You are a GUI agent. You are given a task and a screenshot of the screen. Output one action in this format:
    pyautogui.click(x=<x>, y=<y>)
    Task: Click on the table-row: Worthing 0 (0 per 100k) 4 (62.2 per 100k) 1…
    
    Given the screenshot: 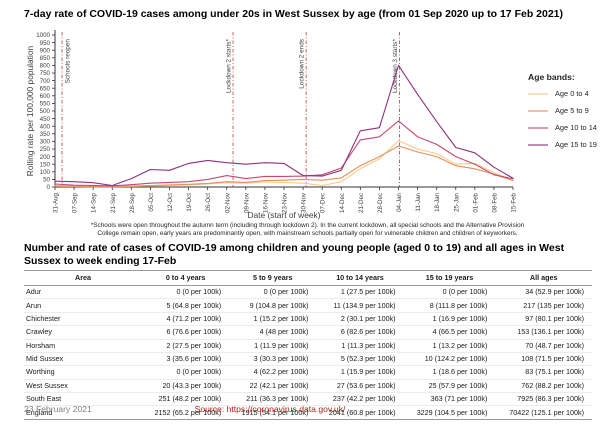 What is the action you would take?
    pyautogui.click(x=308, y=372)
    